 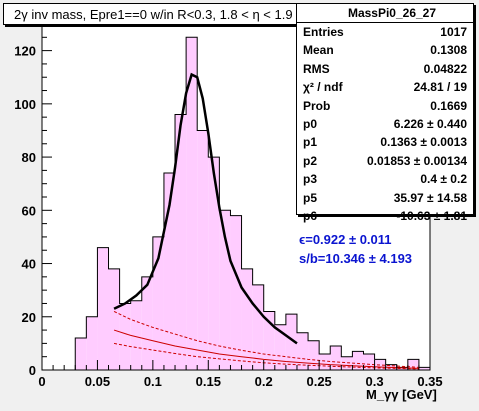 I want to click on stats-value: 1017, so click(x=453, y=32).